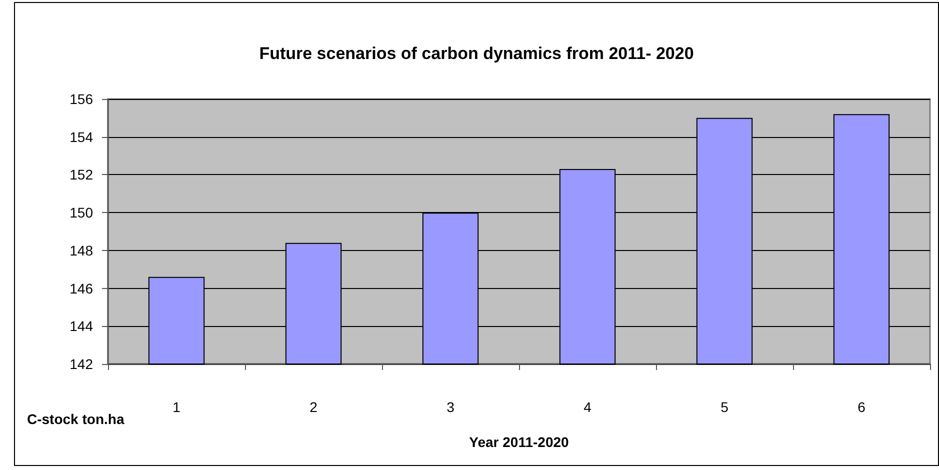  I want to click on chart-title: Future scenarios of carbon dynamics from 2011- 2020, so click(476, 53).